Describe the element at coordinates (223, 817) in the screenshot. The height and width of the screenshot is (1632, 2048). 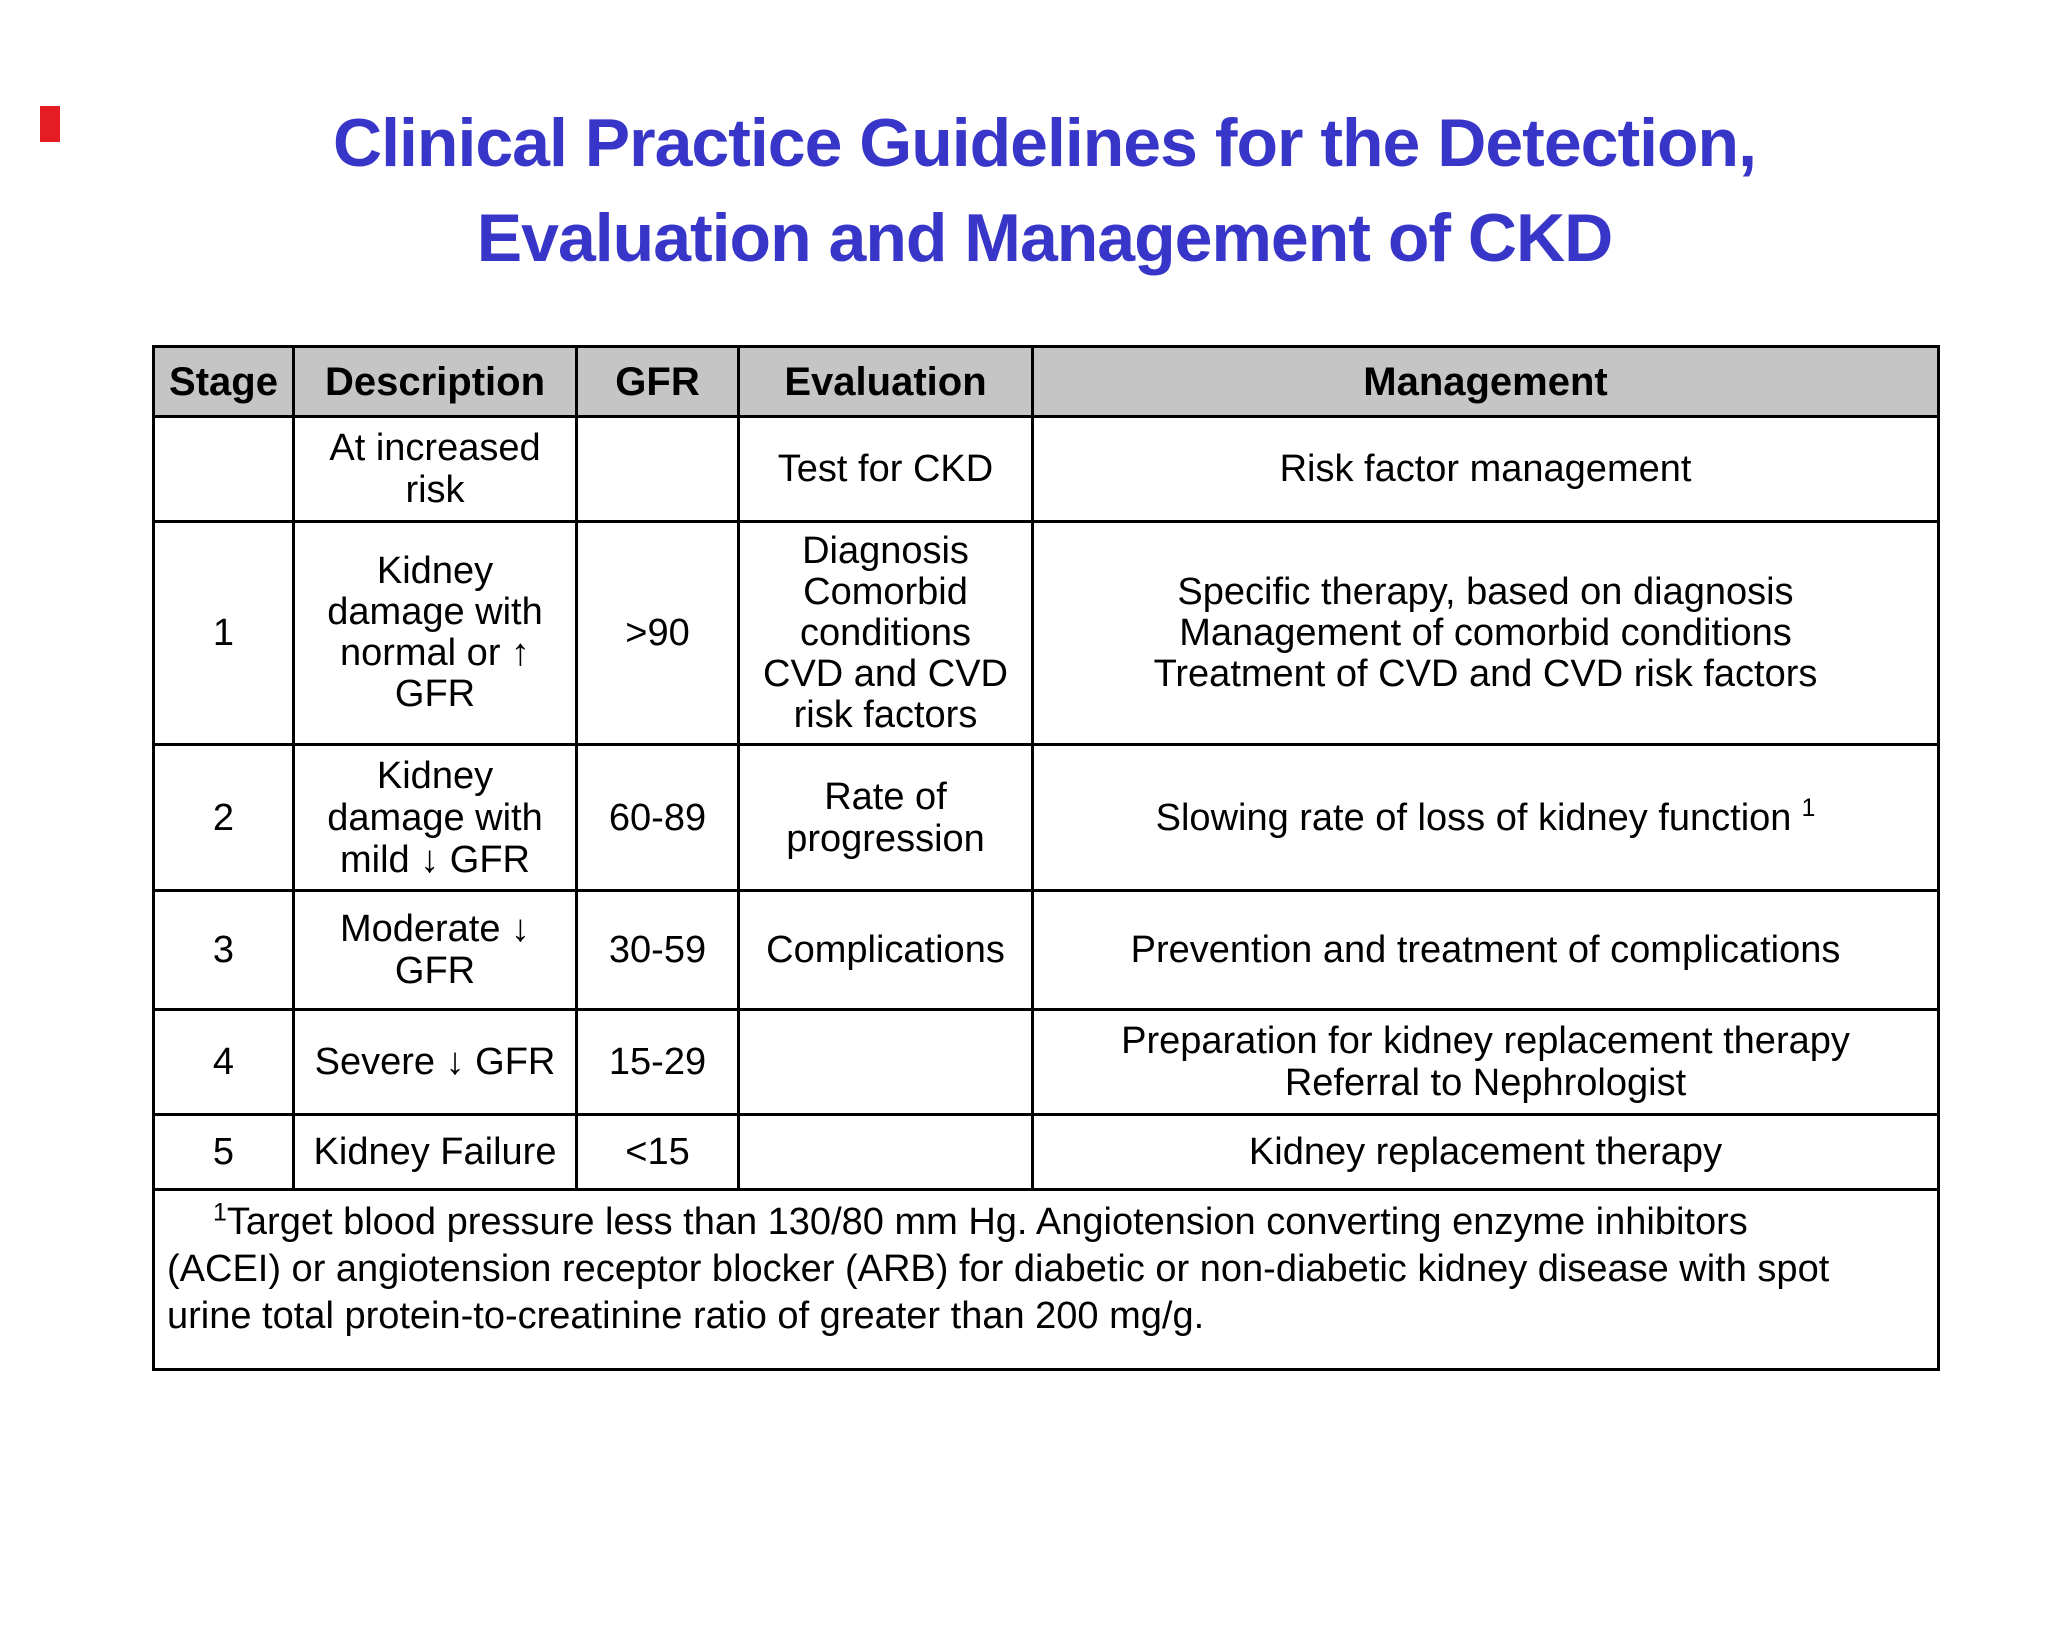
I see `cell-stage: 2` at that location.